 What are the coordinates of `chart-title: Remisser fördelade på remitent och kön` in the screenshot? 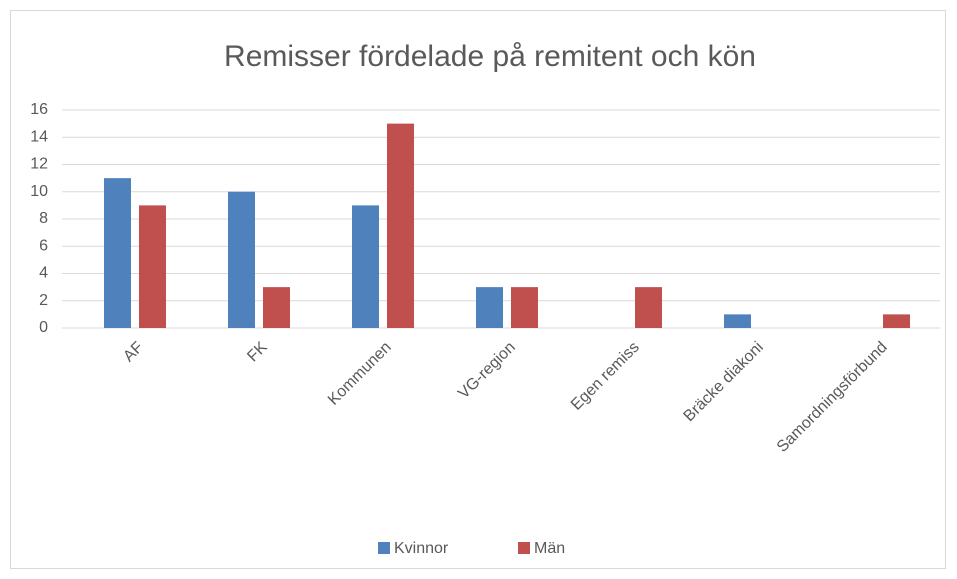 It's located at (490, 56).